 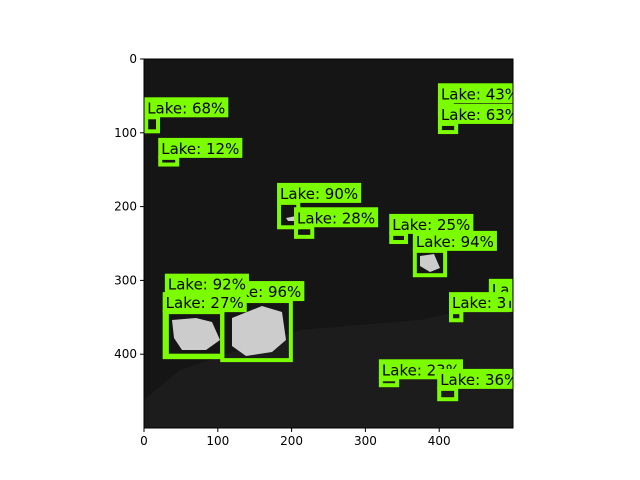 I want to click on detection-label: Lake: 25%, so click(x=431, y=225).